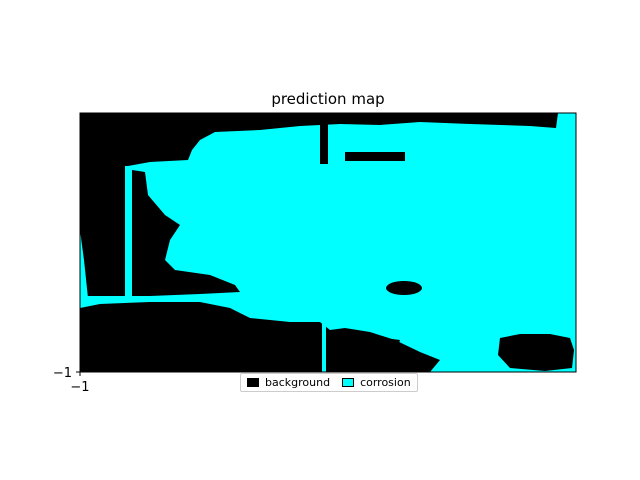 The height and width of the screenshot is (480, 640). Describe the element at coordinates (62, 373) in the screenshot. I see `y-tick-label: −1` at that location.